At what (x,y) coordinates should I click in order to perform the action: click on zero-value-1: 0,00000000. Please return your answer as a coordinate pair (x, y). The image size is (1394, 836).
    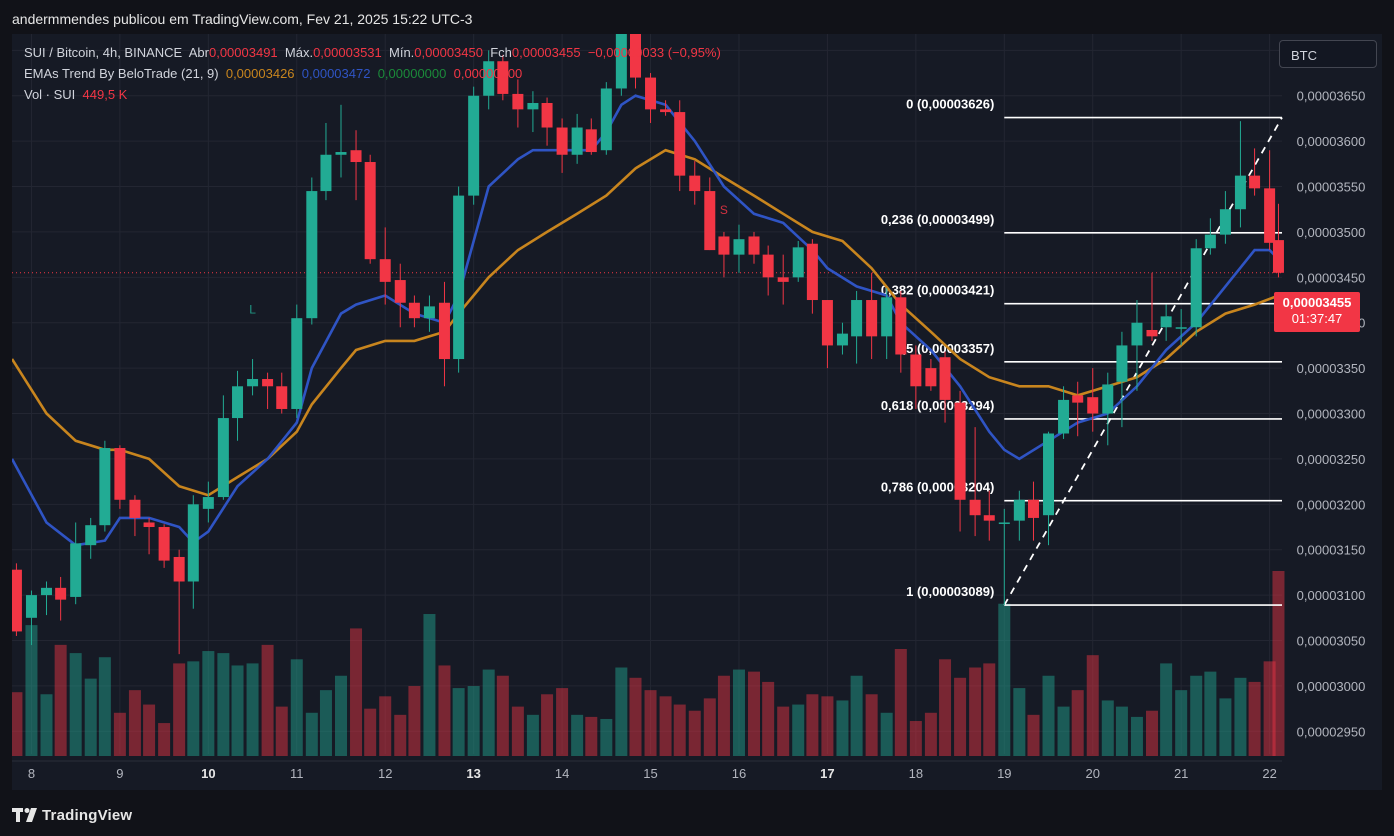
    Looking at the image, I should click on (412, 73).